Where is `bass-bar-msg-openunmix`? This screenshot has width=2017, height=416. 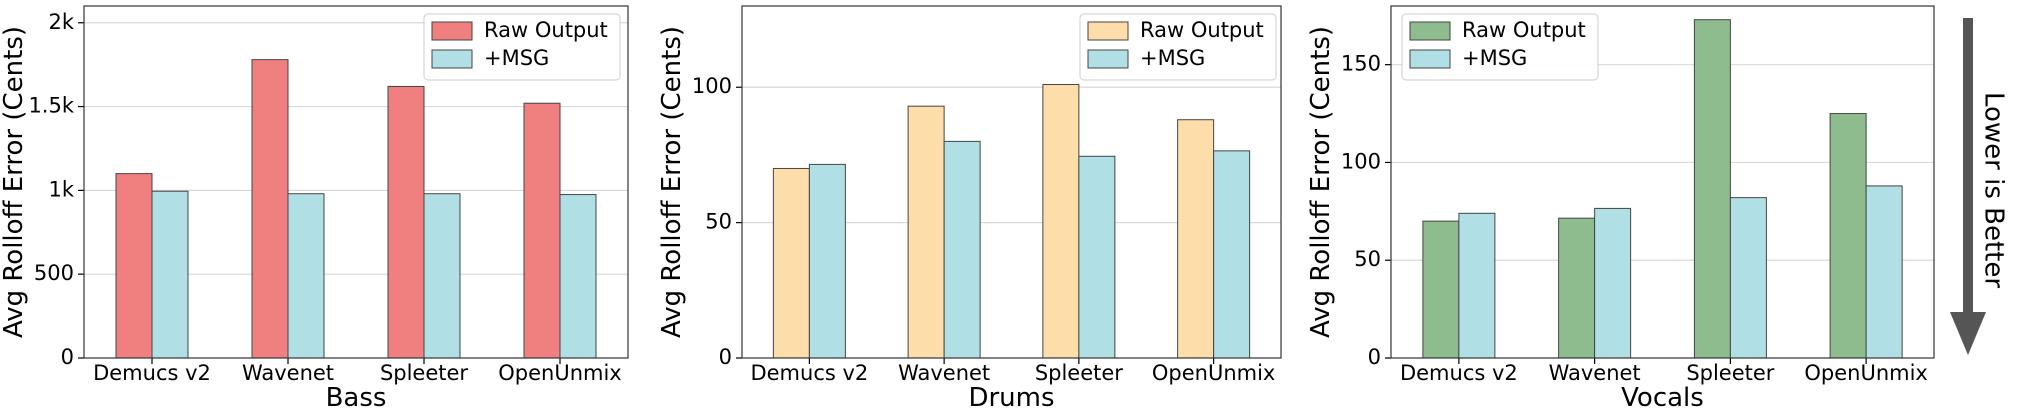 bass-bar-msg-openunmix is located at coordinates (578, 276).